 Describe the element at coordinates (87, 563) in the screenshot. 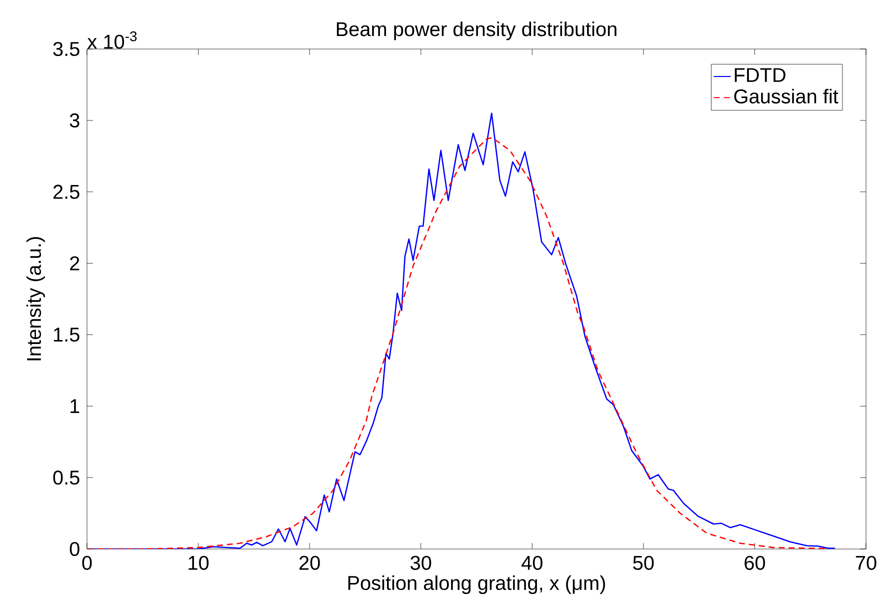

I see `x-tick-label: 0` at that location.